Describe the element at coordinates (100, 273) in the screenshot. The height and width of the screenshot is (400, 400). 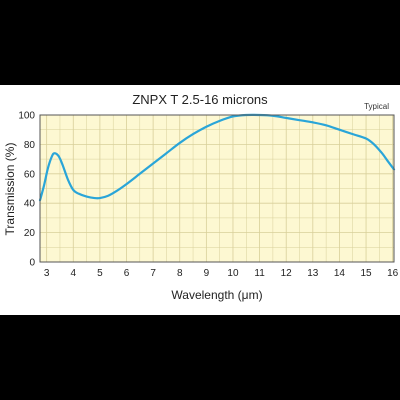
I see `x-tick-label: 5` at that location.